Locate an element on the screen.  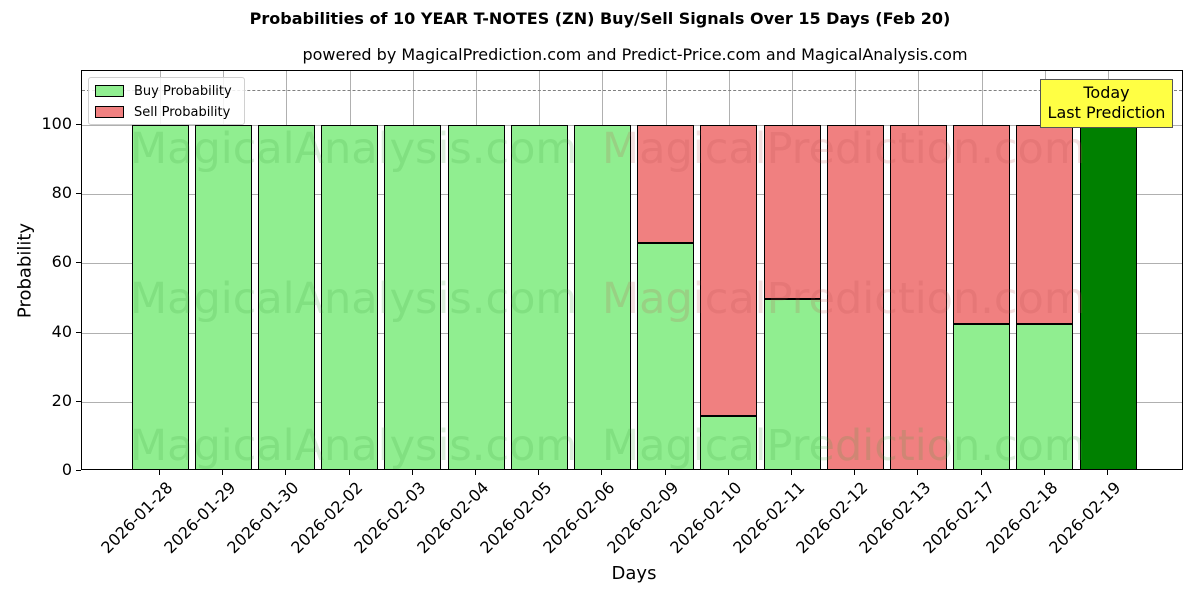
y-axis-title: Probability is located at coordinates (25, 270).